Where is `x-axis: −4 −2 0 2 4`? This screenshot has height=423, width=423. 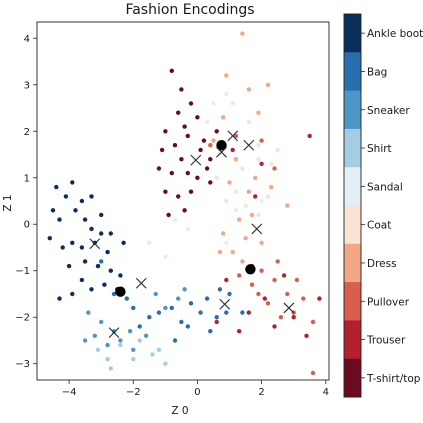
x-axis: −4 −2 0 2 4 is located at coordinates (195, 389).